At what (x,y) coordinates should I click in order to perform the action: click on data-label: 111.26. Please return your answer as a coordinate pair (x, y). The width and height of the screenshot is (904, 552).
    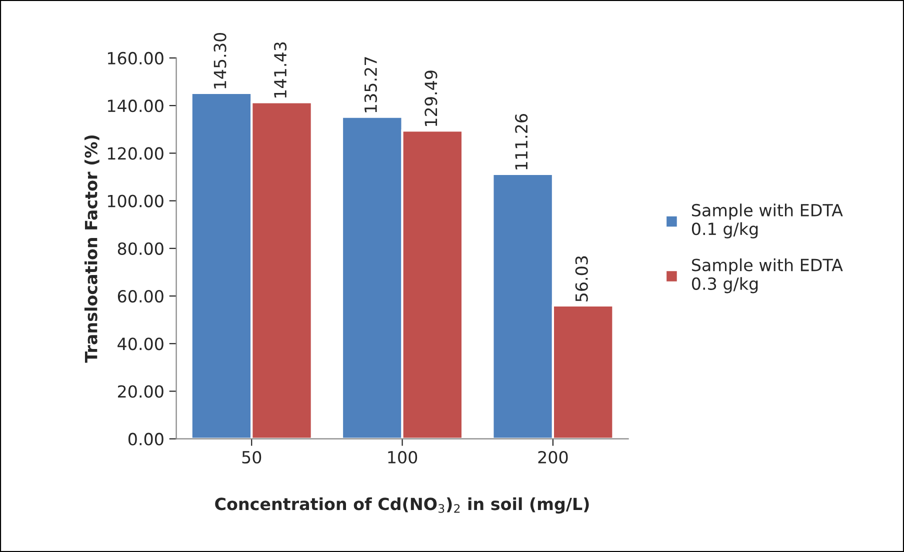
    Looking at the image, I should click on (521, 142).